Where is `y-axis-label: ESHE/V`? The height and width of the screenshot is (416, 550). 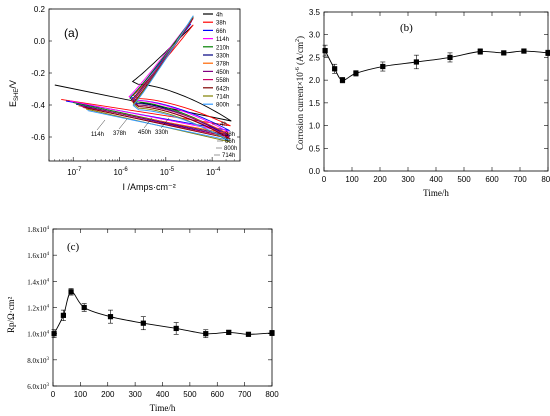 y-axis-label: ESHE/V is located at coordinates (14, 93).